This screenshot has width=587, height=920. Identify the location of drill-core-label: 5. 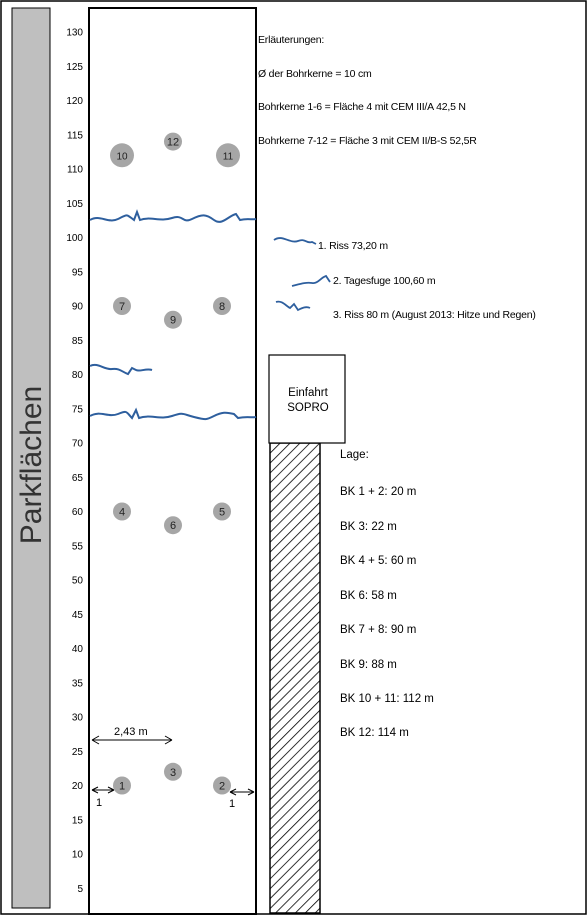
(222, 513).